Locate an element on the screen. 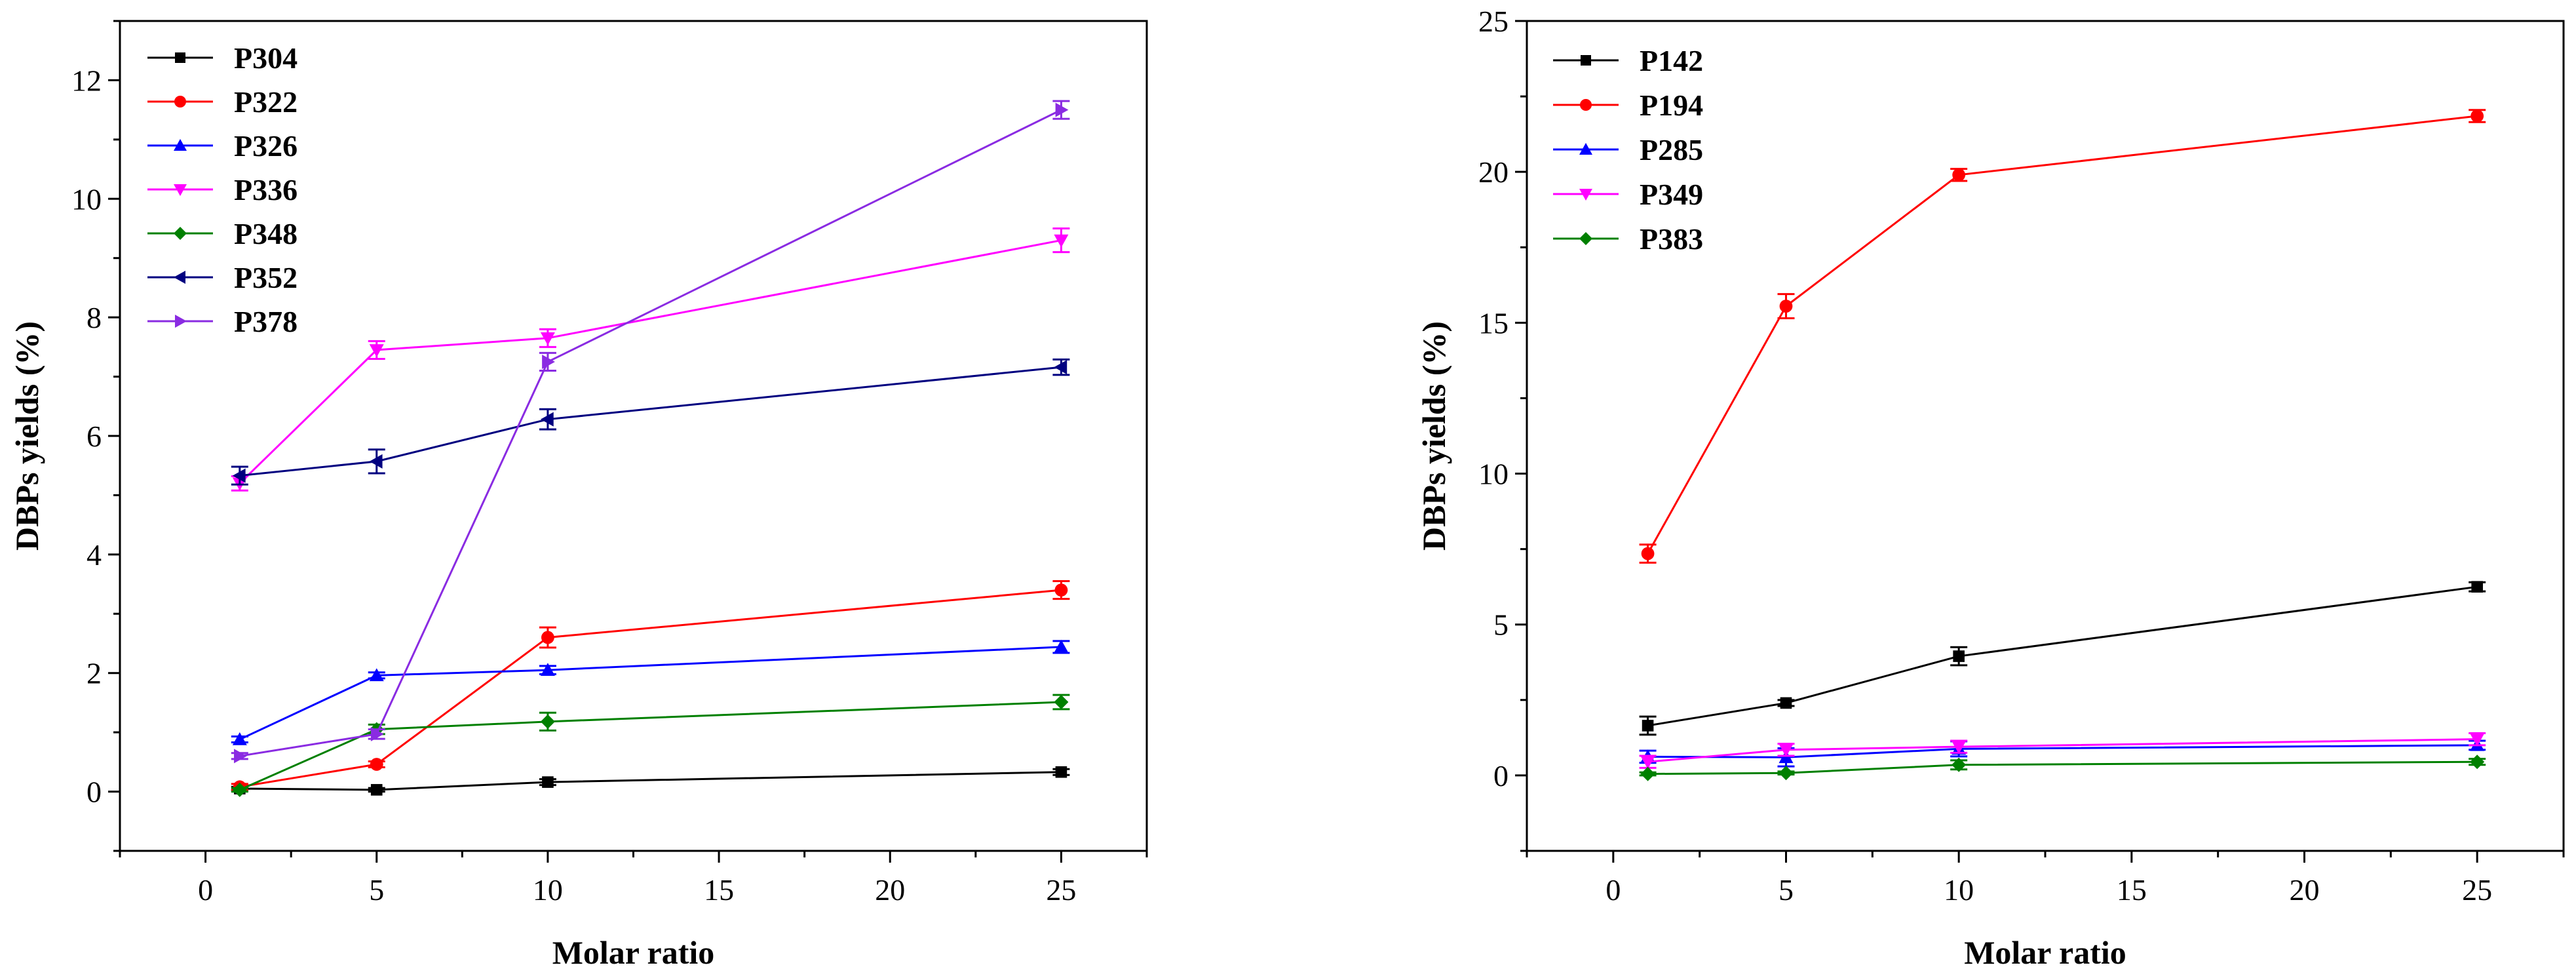 This screenshot has width=2576, height=980. series-P322 is located at coordinates (650, 687).